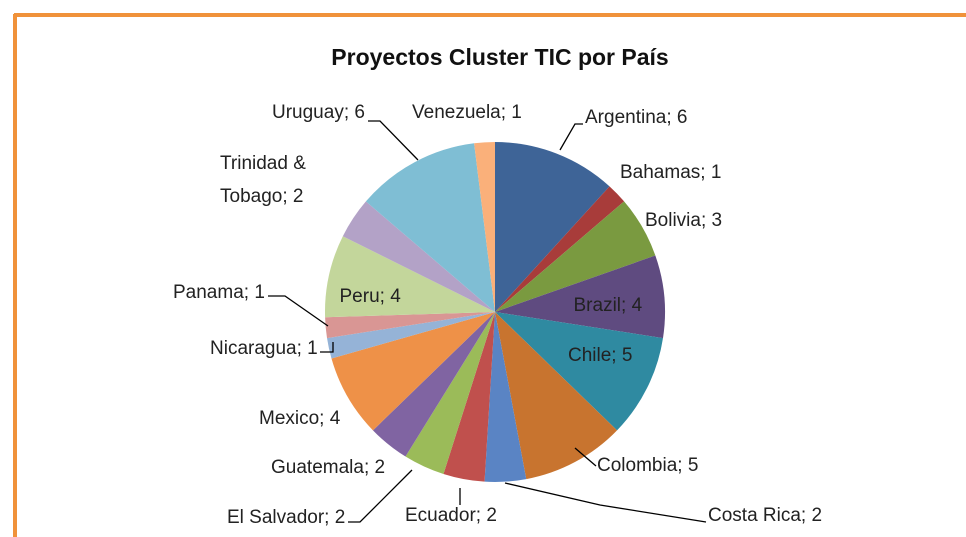 This screenshot has width=966, height=537. I want to click on chart-title: Proyectos Cluster TIC por País, so click(500, 57).